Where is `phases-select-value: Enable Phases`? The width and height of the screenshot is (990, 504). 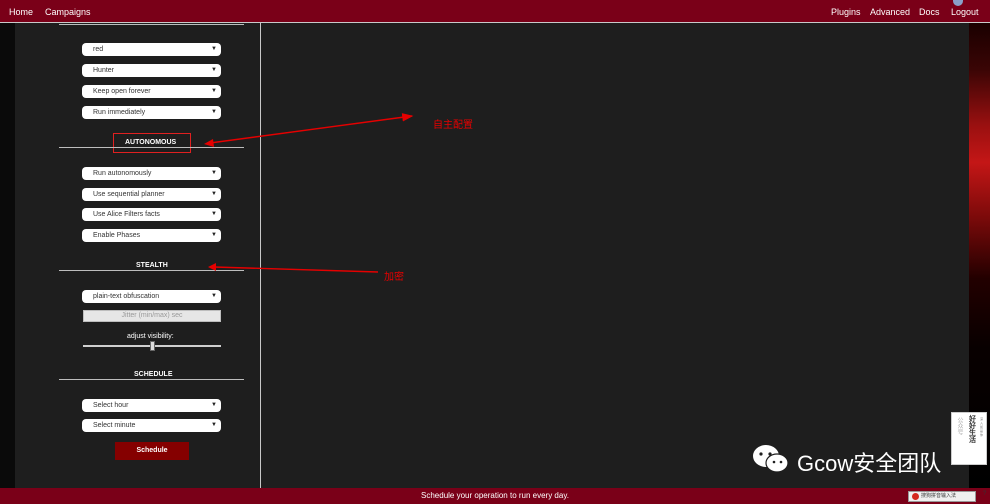
phases-select-value: Enable Phases is located at coordinates (117, 235).